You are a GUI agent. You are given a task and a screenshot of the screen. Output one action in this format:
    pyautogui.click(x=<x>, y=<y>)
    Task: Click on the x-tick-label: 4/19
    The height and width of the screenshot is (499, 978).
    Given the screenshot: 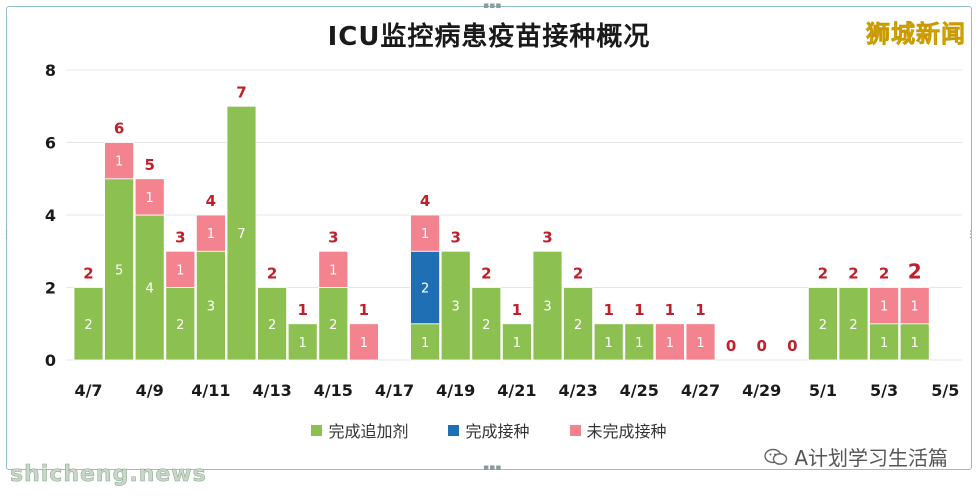 What is the action you would take?
    pyautogui.click(x=455, y=390)
    